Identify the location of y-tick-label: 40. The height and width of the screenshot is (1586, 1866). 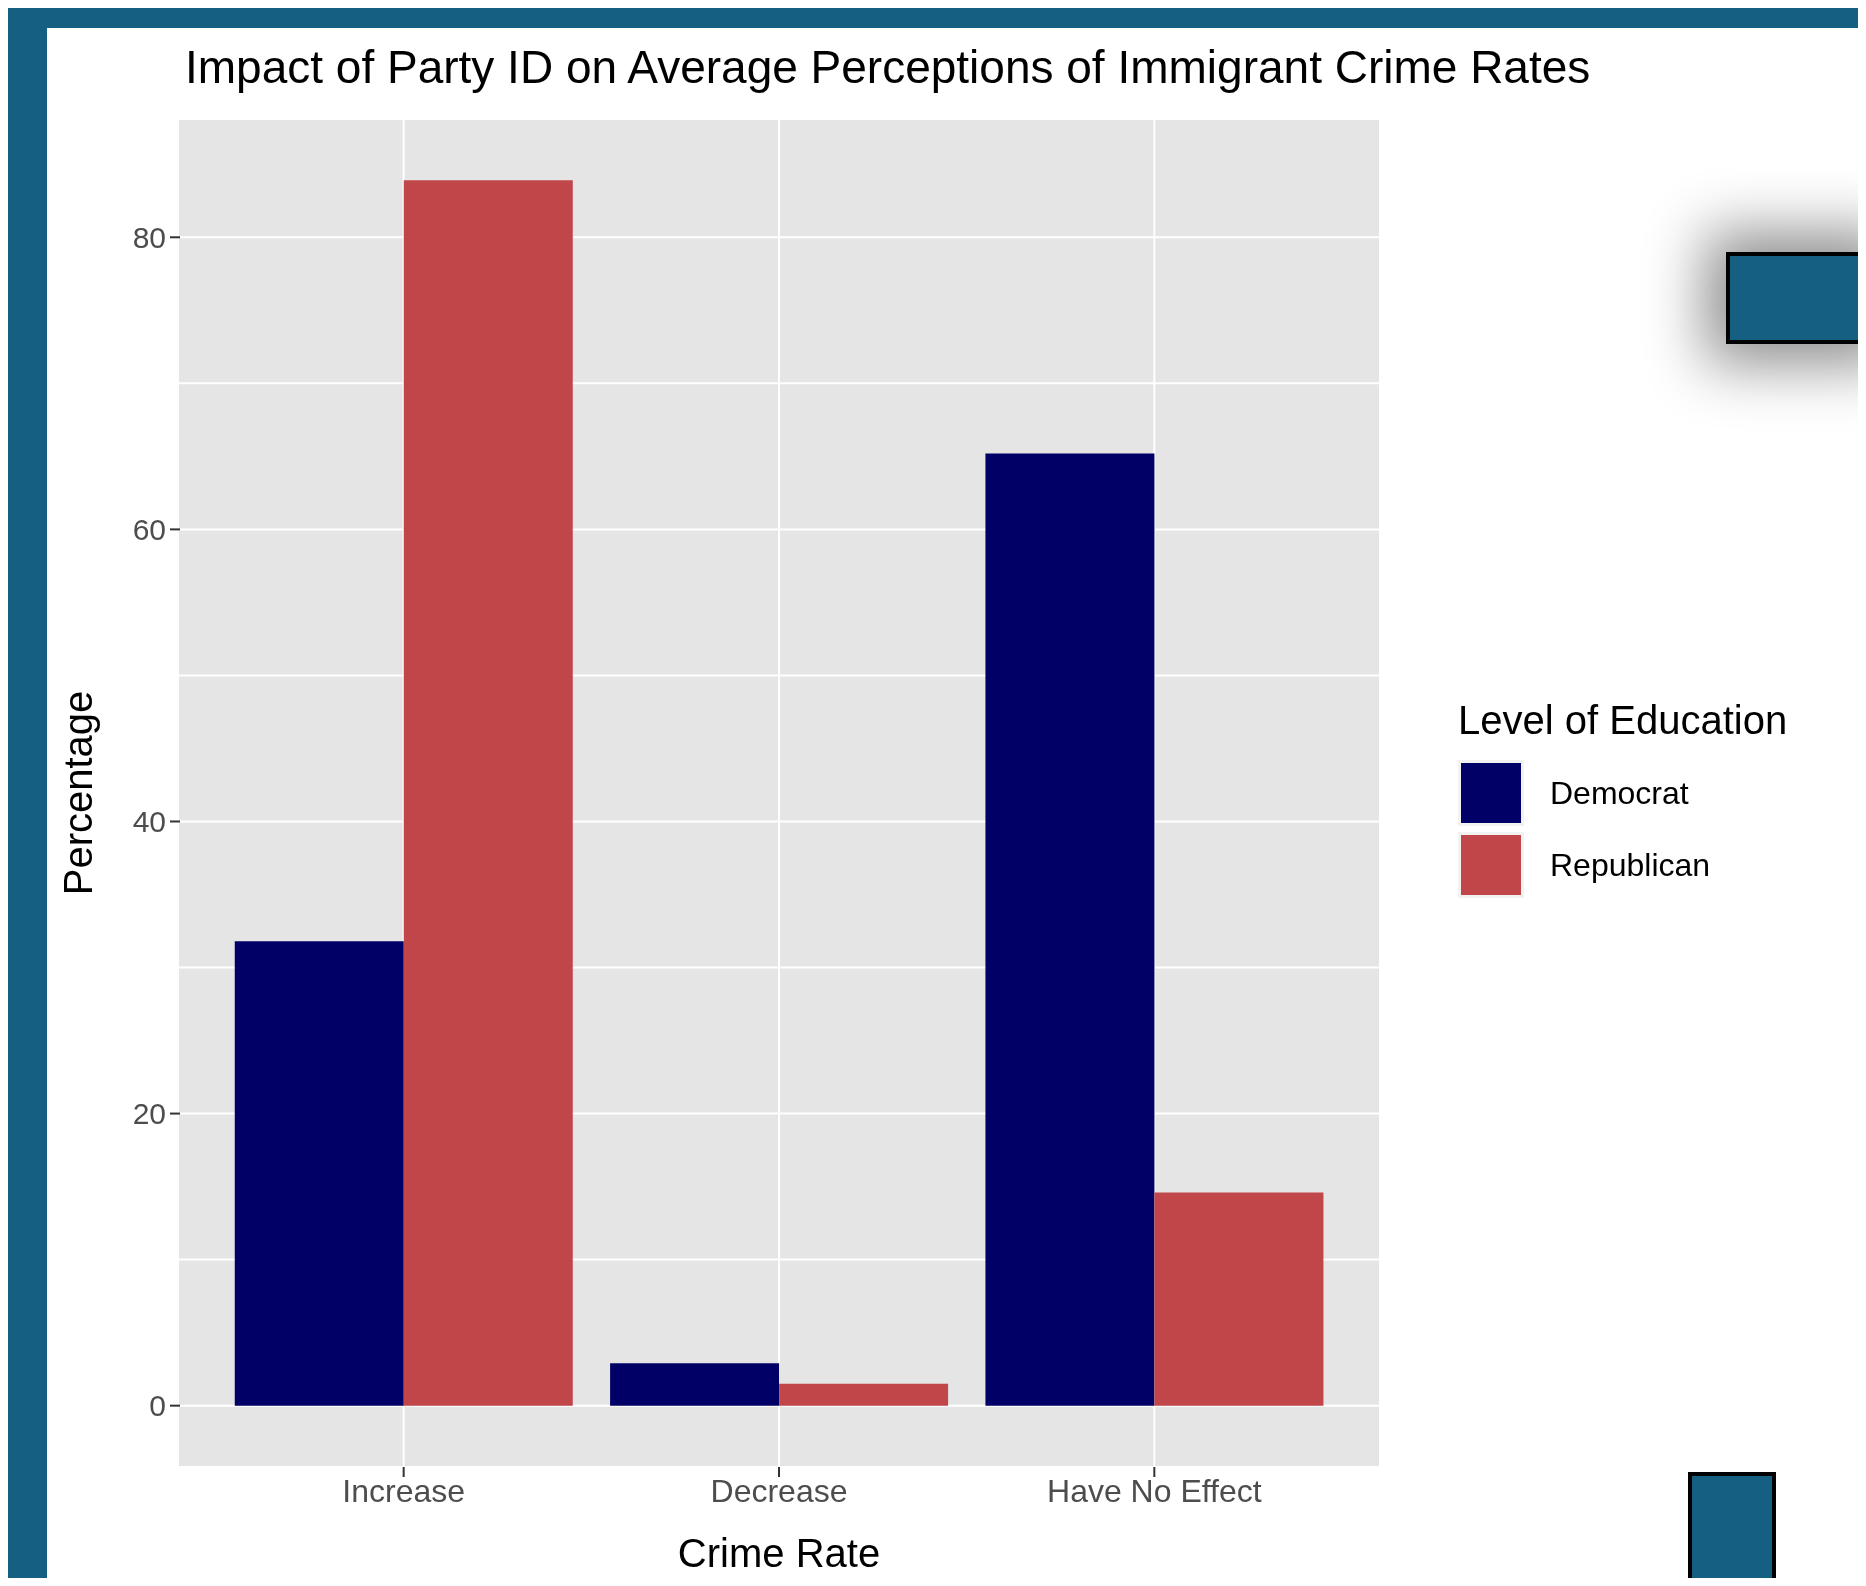
(149, 821).